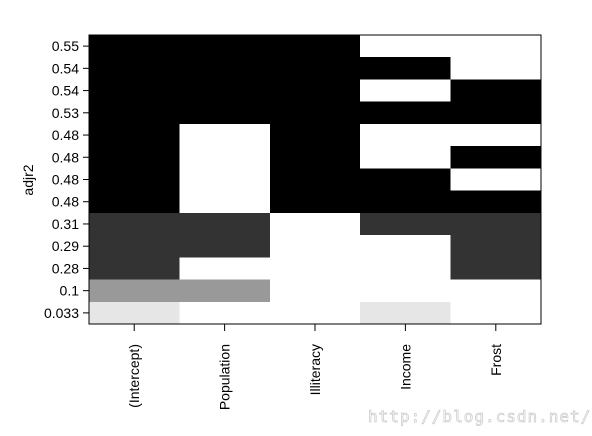  What do you see at coordinates (65, 268) in the screenshot?
I see `y-tick-label: 0.28` at bounding box center [65, 268].